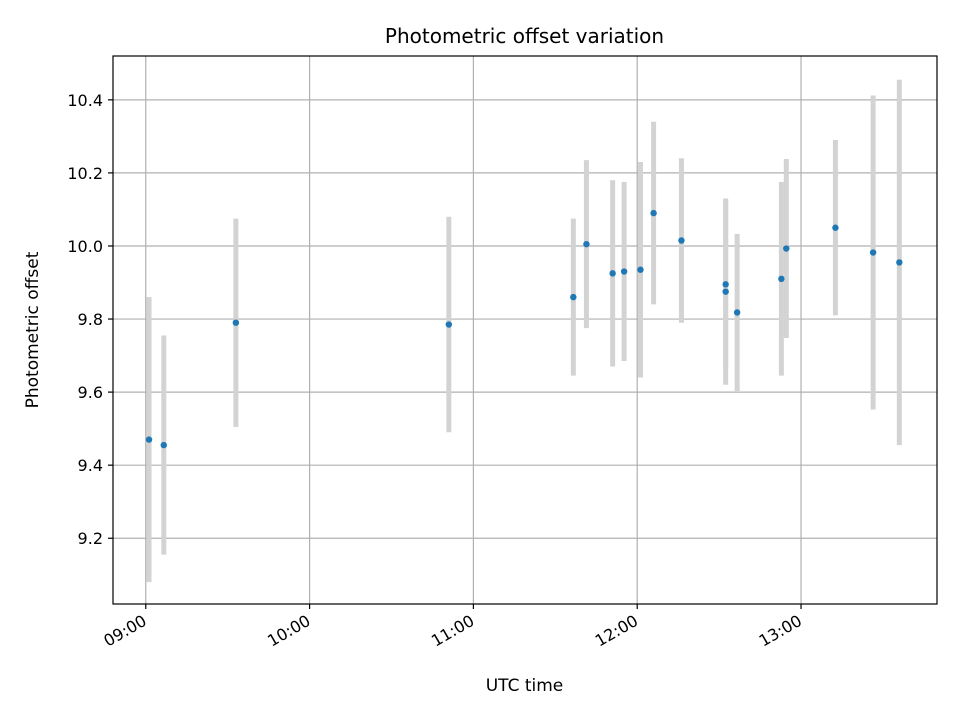  Describe the element at coordinates (90, 538) in the screenshot. I see `y-tick-label: 9.2` at that location.